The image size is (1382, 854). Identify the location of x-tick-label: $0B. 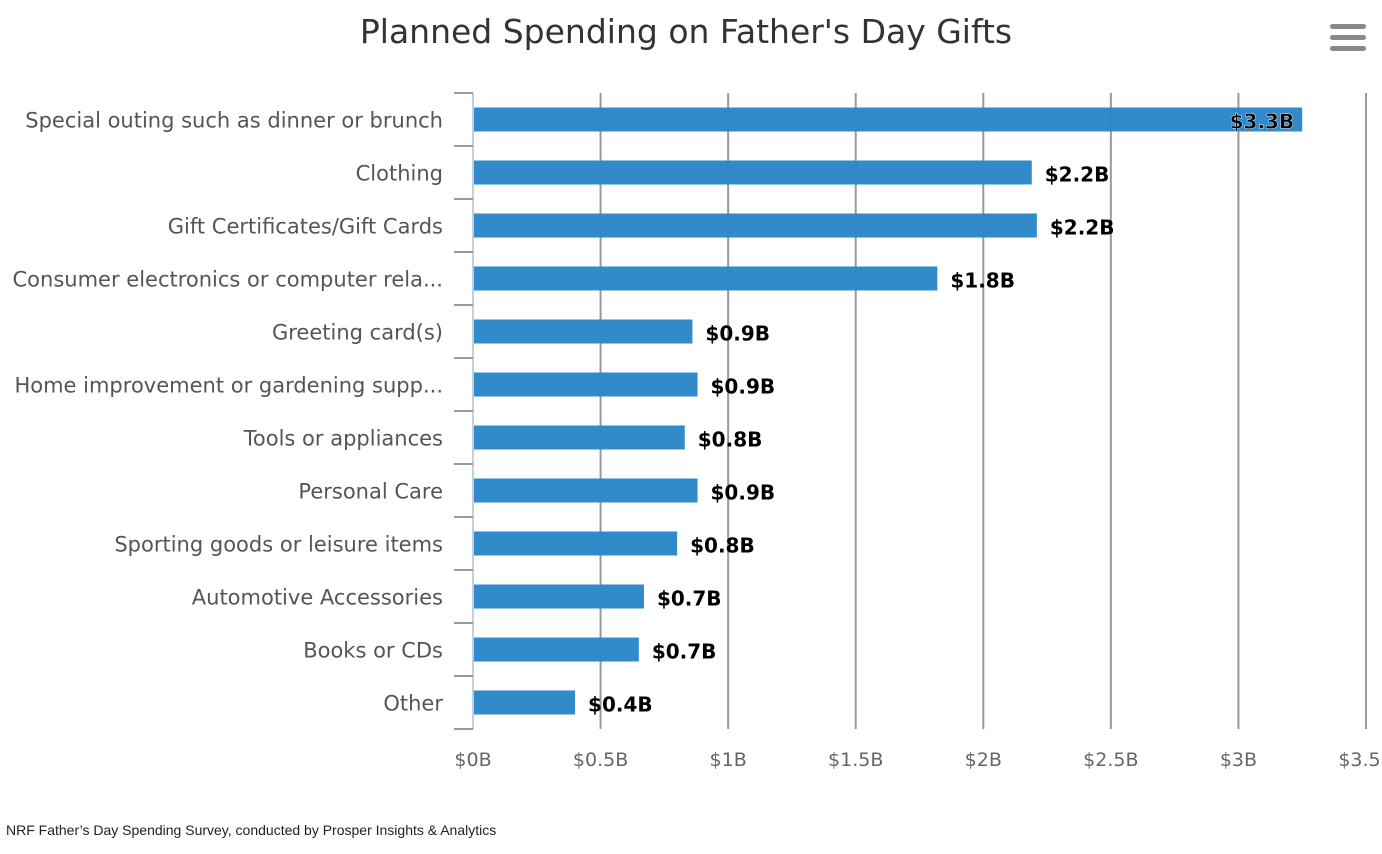
(472, 760).